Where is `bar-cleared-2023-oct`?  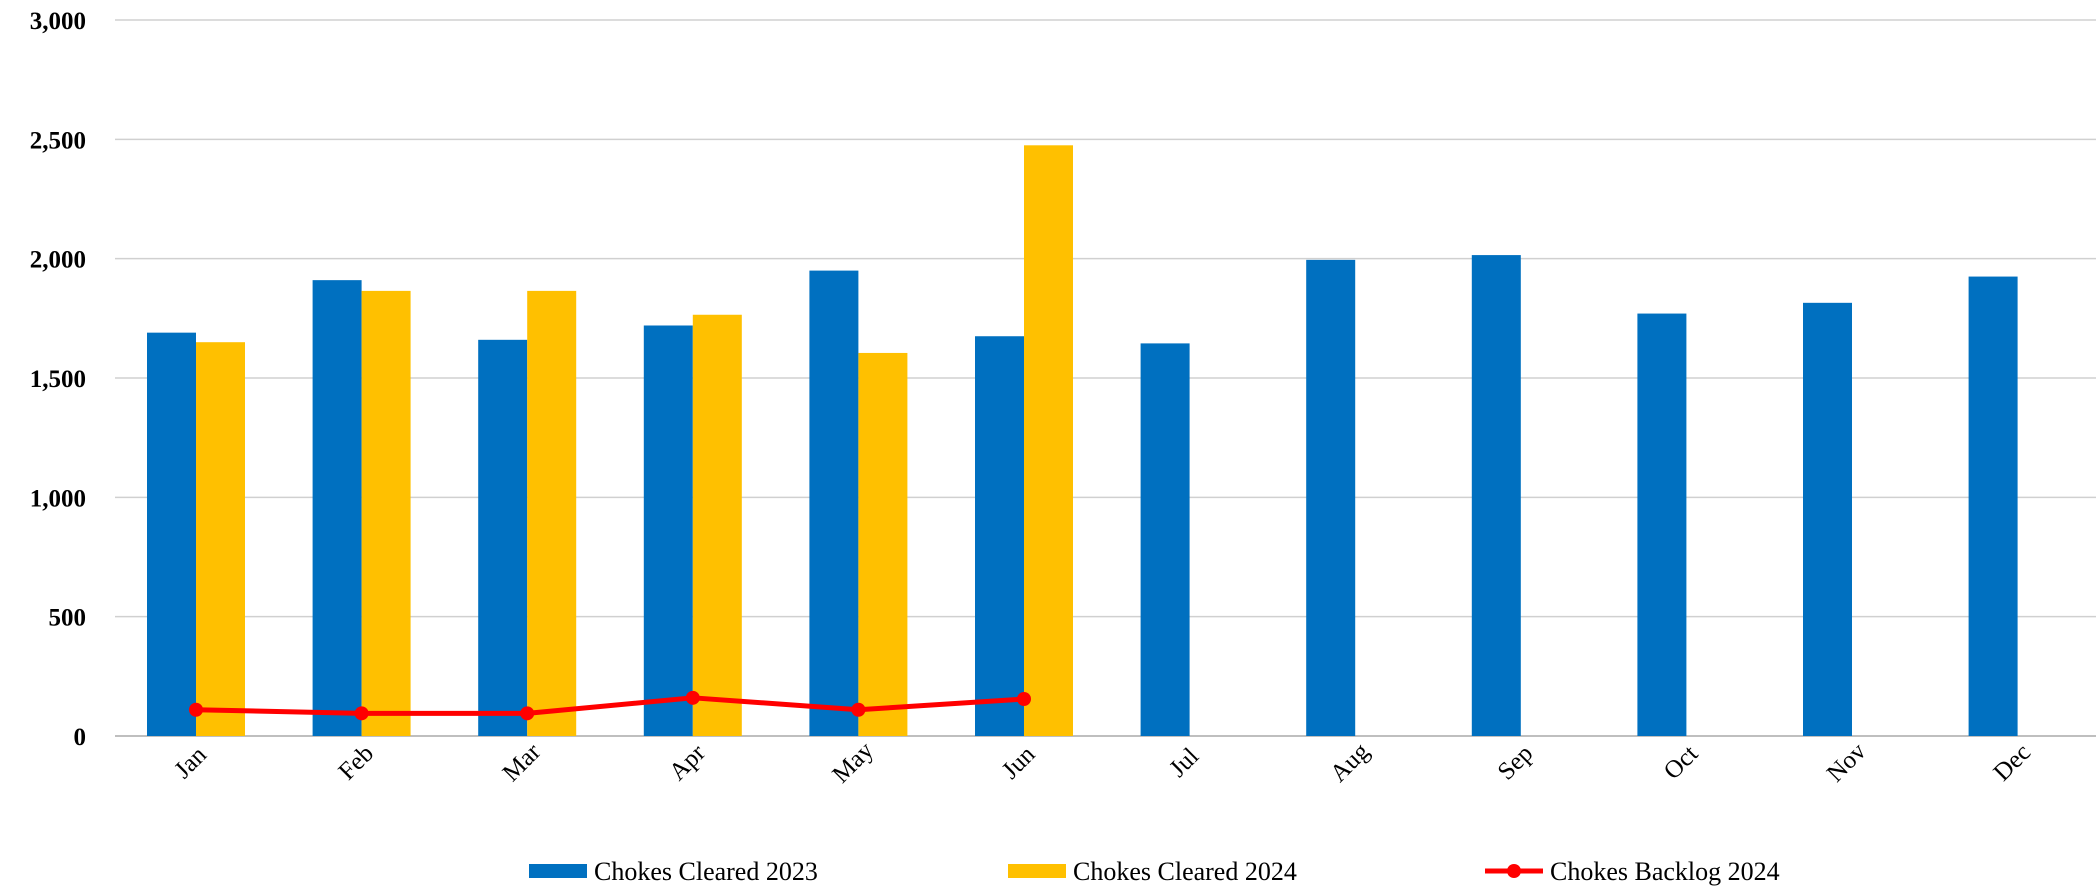 bar-cleared-2023-oct is located at coordinates (1662, 524).